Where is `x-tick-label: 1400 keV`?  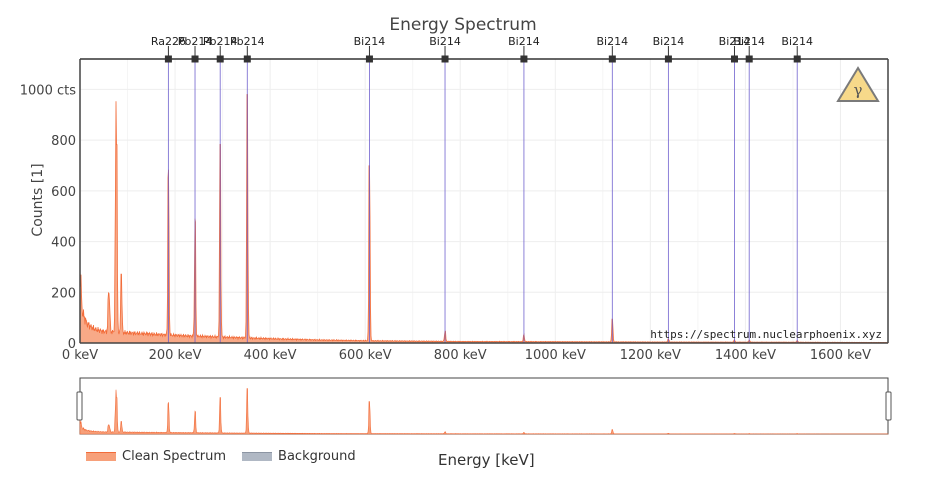
x-tick-label: 1400 keV is located at coordinates (745, 355).